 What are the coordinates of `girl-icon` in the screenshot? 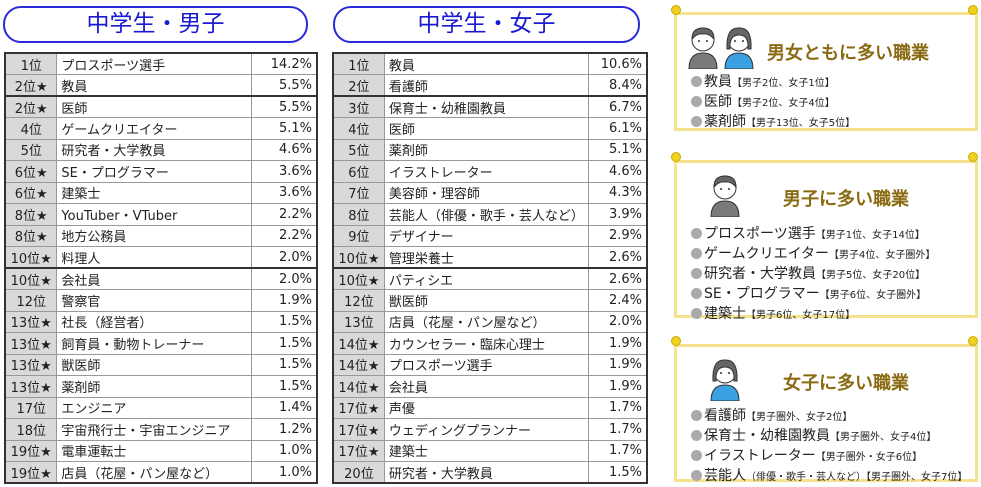 It's located at (739, 46).